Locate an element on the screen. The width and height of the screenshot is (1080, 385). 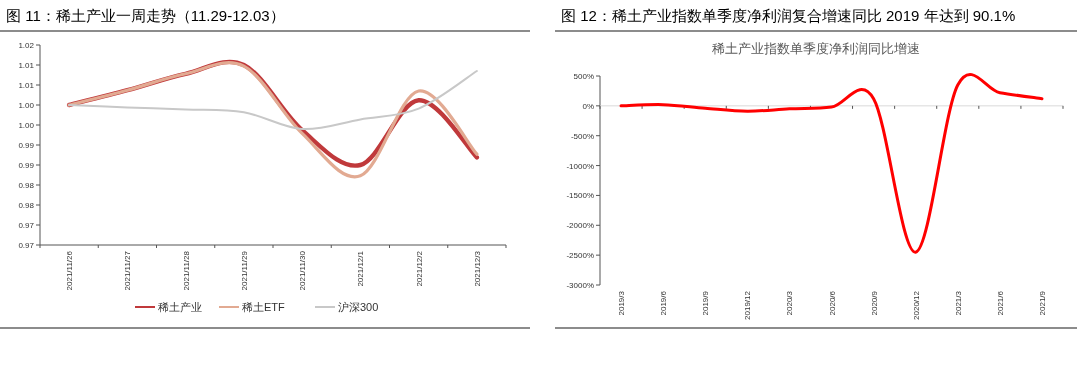
x-tick-label: 2021/11/27 is located at coordinates (128, 270).